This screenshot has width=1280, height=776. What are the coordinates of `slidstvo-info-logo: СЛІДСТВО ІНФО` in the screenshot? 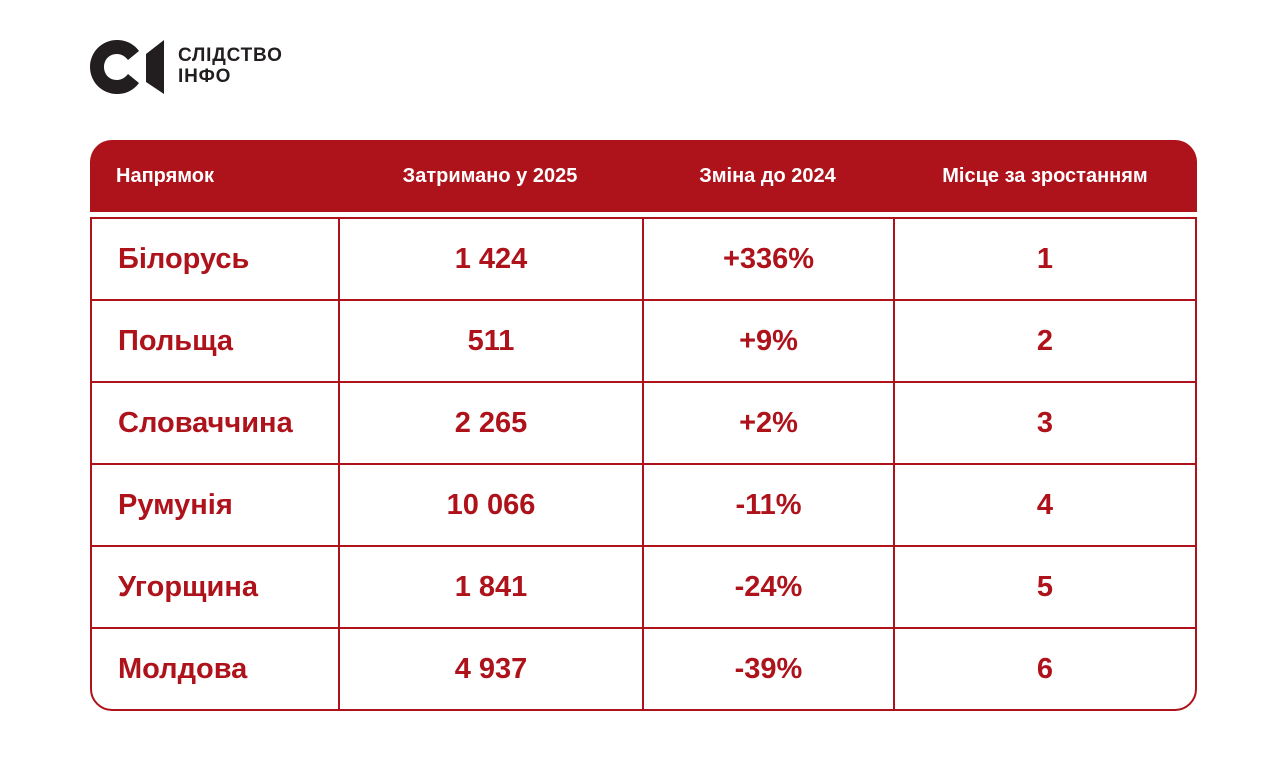 It's located at (186, 67).